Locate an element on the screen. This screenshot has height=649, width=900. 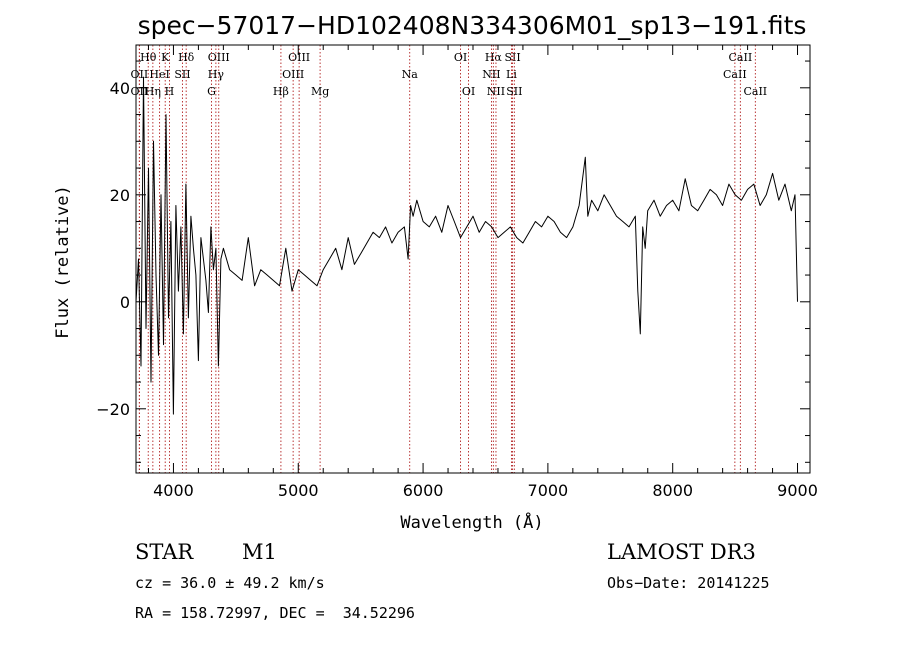
spectral-line-label: Hβ is located at coordinates (281, 91).